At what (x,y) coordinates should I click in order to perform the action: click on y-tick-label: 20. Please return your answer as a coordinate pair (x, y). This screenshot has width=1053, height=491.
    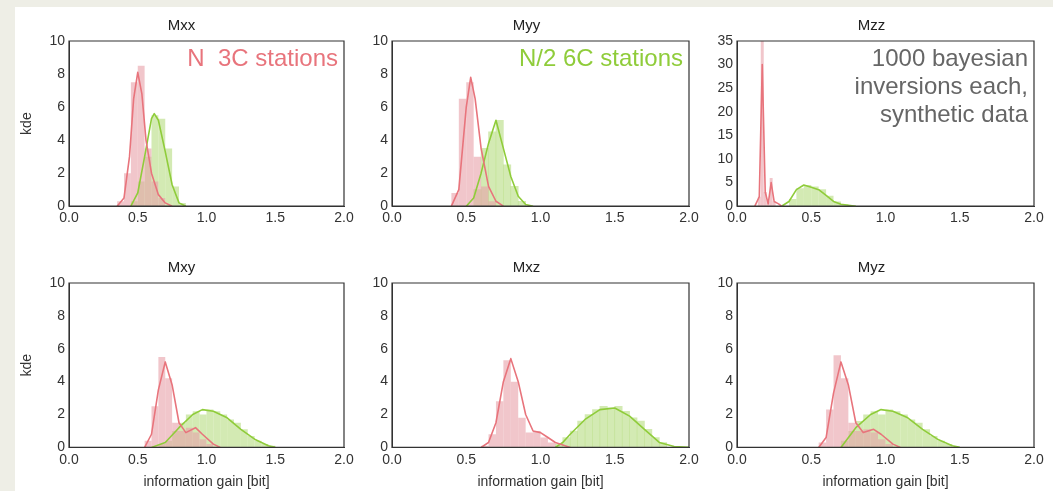
    Looking at the image, I should click on (725, 110).